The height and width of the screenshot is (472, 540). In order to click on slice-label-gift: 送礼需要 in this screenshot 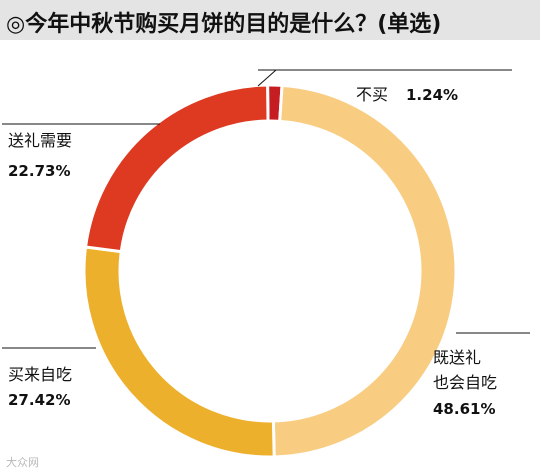, I will do `click(40, 140)`.